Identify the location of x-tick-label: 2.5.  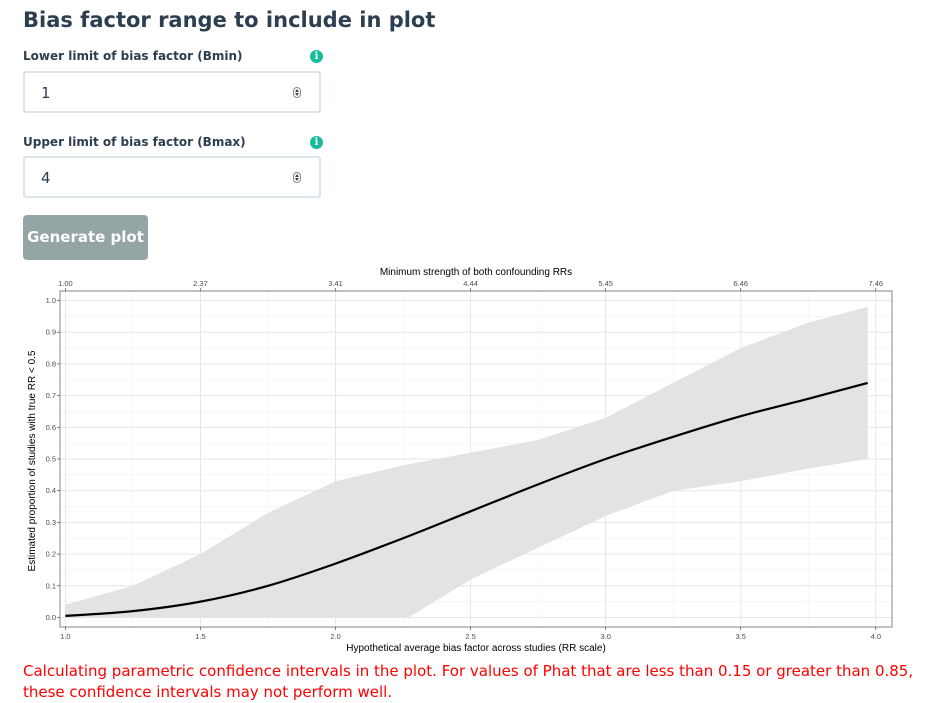
(470, 636).